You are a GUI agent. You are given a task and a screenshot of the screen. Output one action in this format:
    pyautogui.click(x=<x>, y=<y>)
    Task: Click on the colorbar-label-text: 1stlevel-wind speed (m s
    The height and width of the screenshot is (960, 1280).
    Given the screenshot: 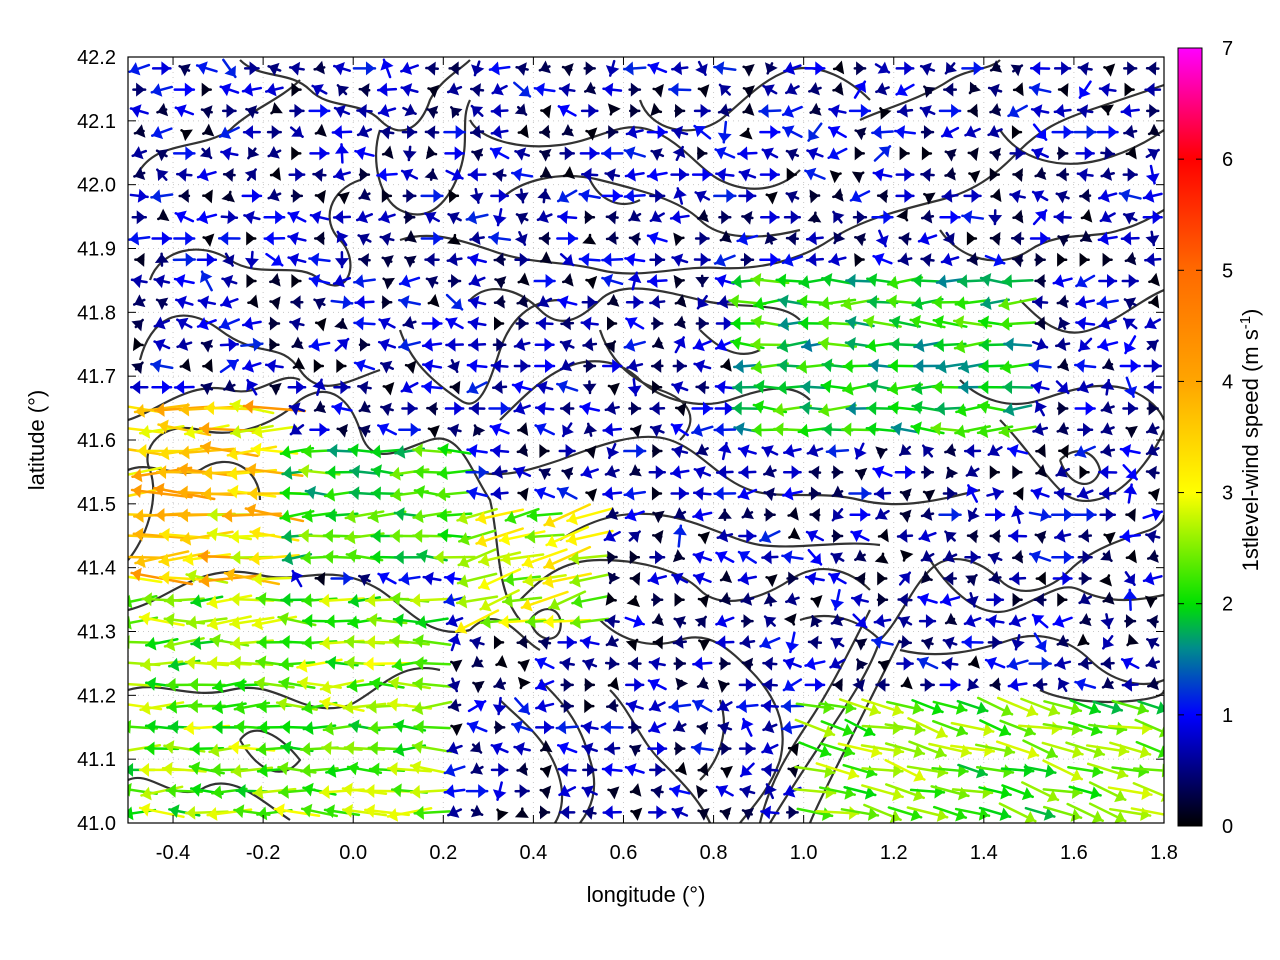 What is the action you would take?
    pyautogui.click(x=1250, y=450)
    